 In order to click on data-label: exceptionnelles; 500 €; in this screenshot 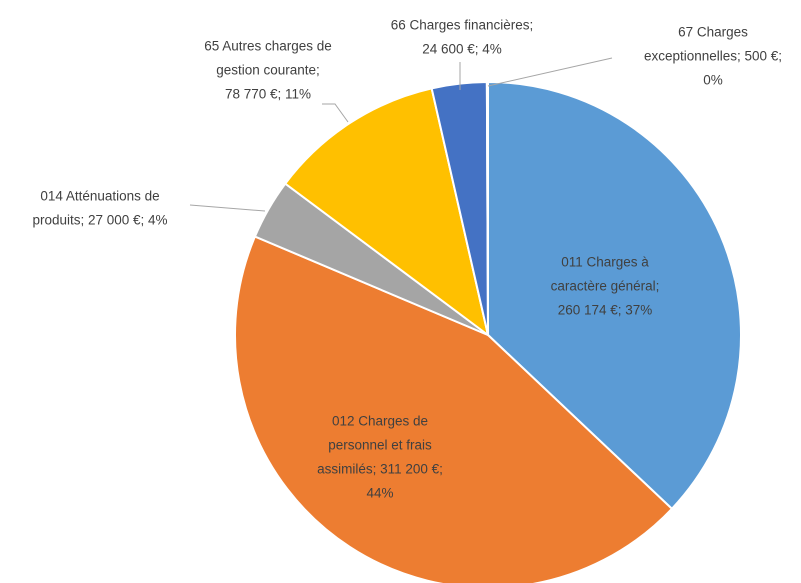, I will do `click(713, 56)`.